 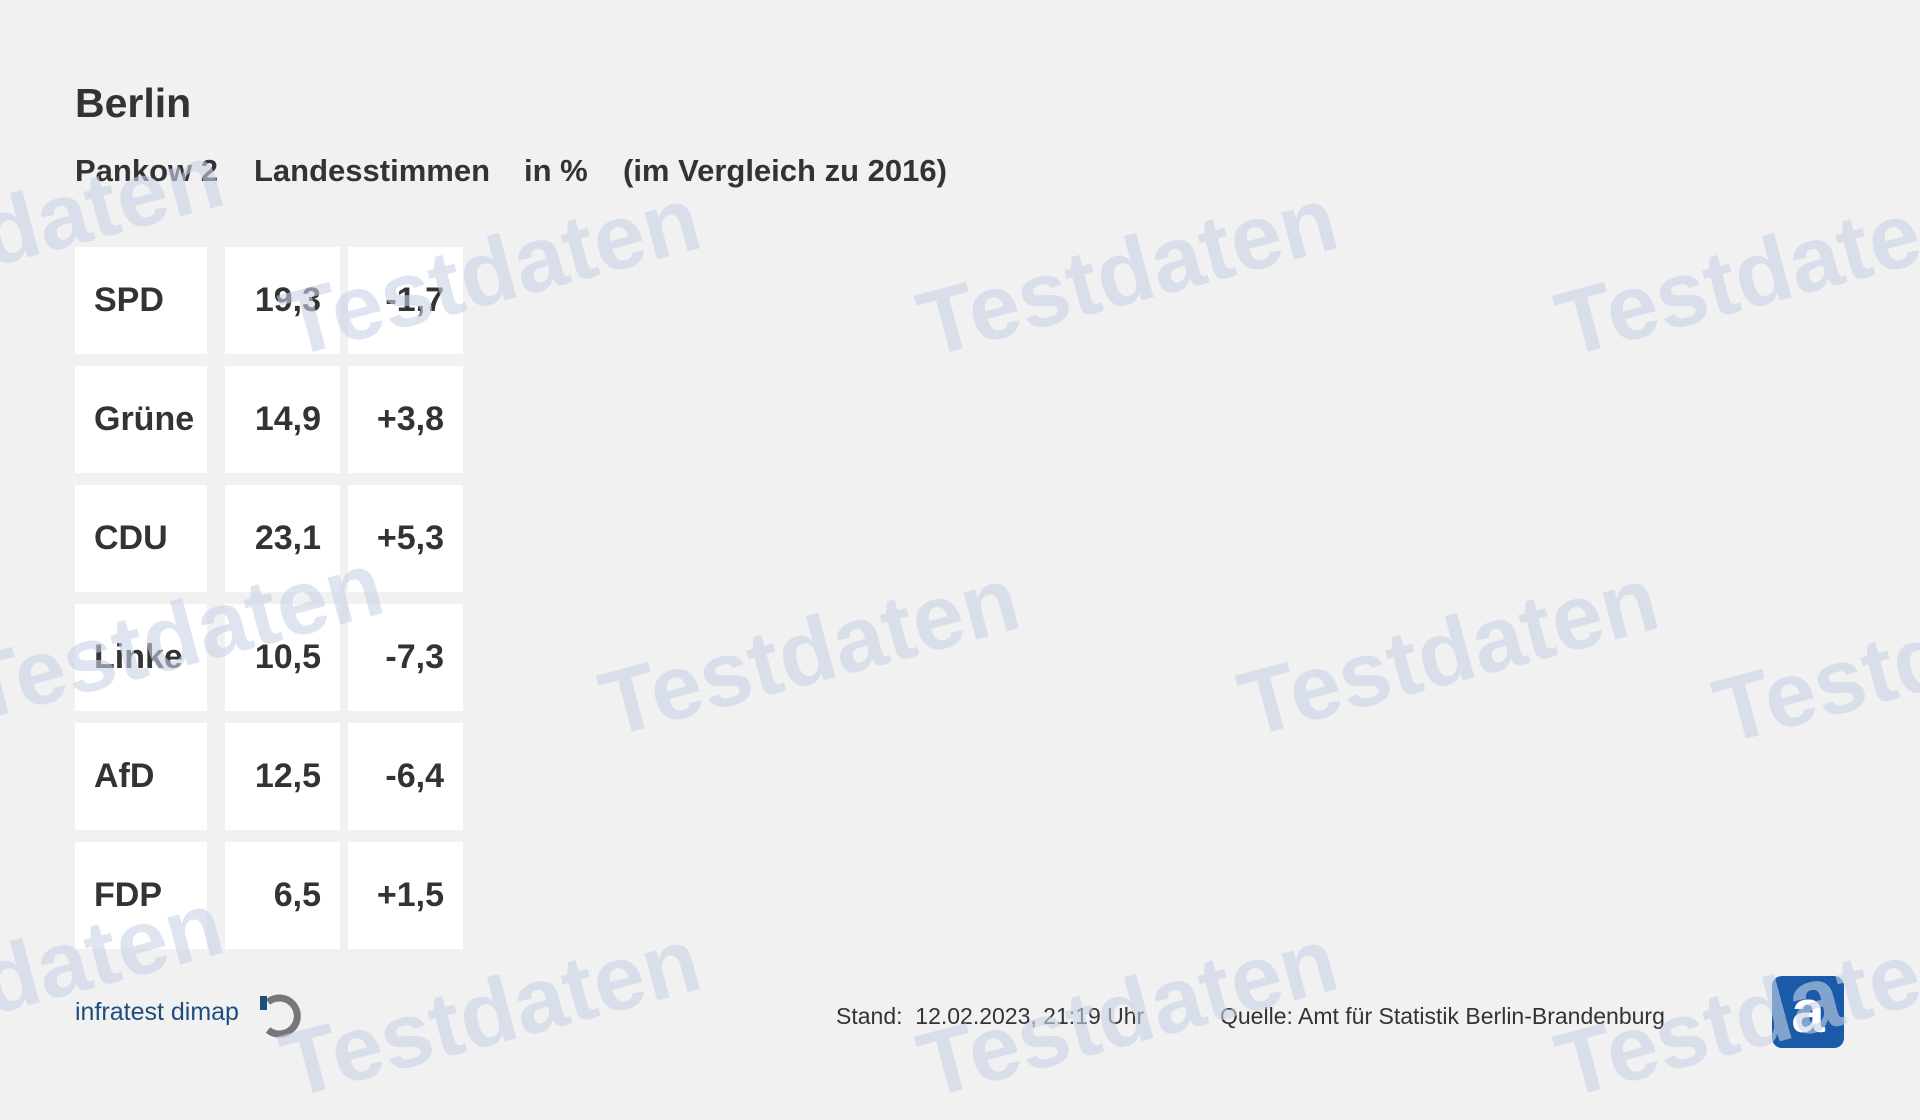 I want to click on brand-name: infratest dimap, so click(x=157, y=1012).